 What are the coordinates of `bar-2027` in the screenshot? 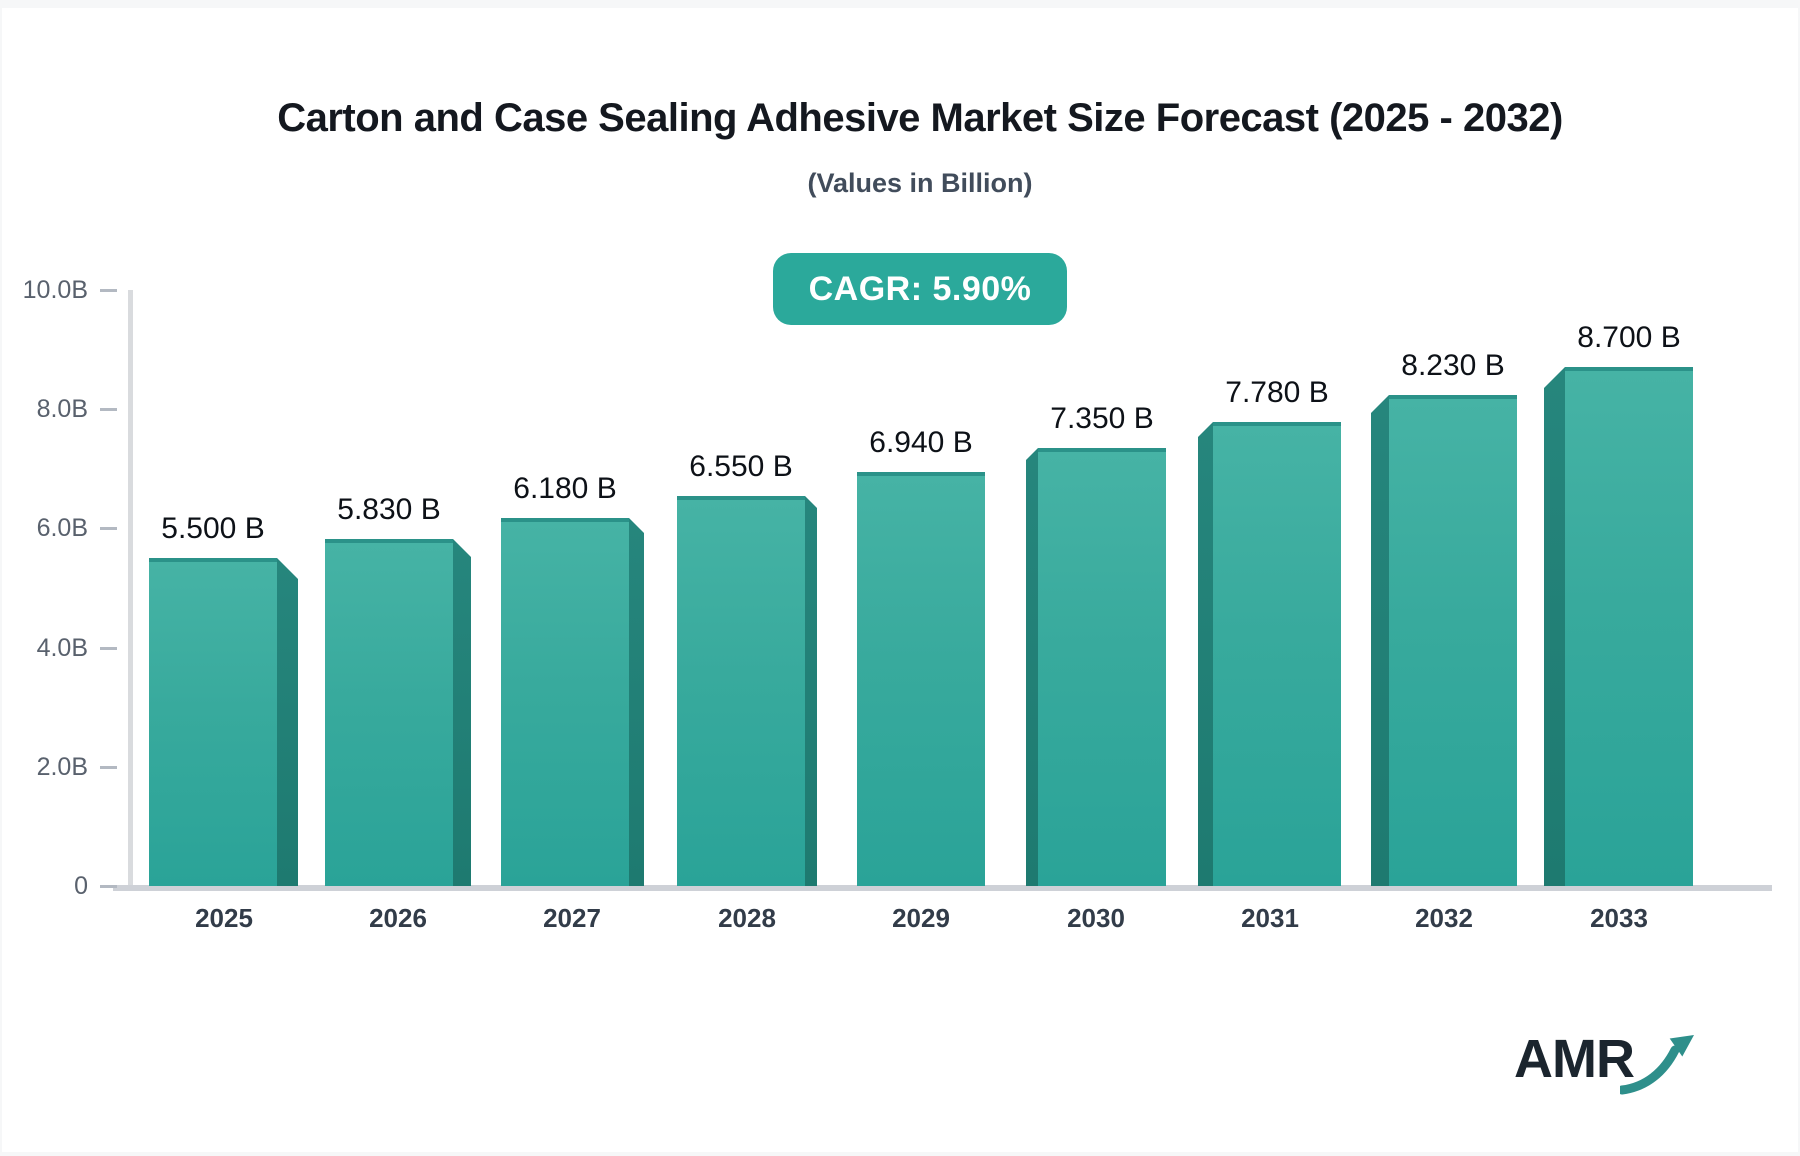 It's located at (572, 702).